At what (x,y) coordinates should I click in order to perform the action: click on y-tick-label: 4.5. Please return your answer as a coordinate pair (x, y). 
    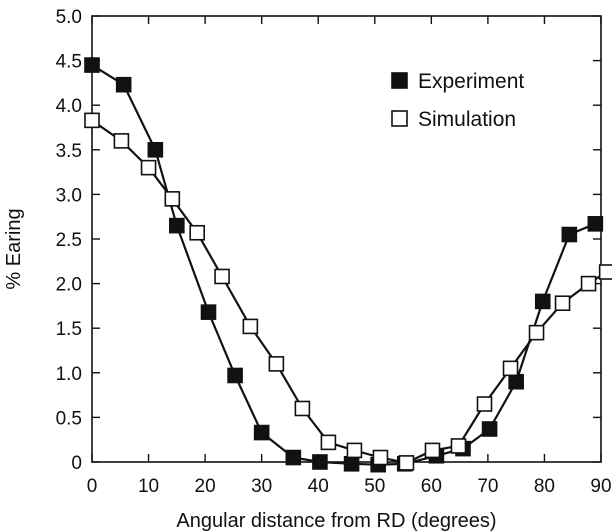
    Looking at the image, I should click on (69, 62).